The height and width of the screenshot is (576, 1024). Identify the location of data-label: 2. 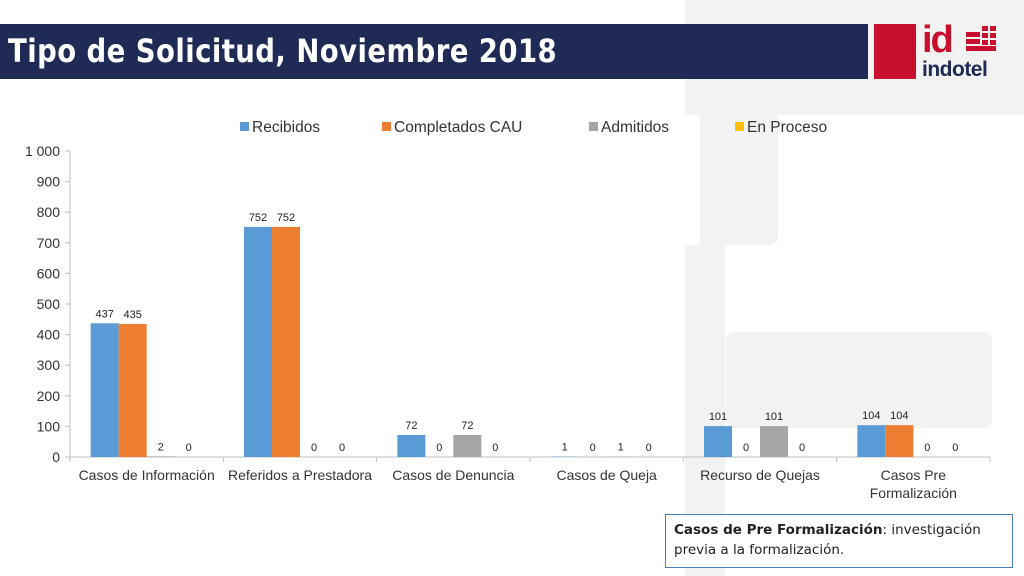
(161, 447).